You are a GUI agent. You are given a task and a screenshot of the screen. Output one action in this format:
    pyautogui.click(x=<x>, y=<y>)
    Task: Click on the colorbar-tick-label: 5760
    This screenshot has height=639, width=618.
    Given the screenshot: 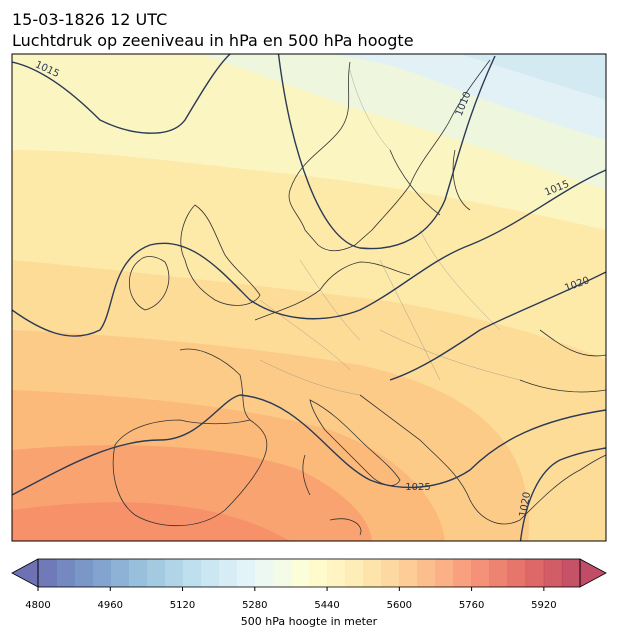 What is the action you would take?
    pyautogui.click(x=471, y=605)
    